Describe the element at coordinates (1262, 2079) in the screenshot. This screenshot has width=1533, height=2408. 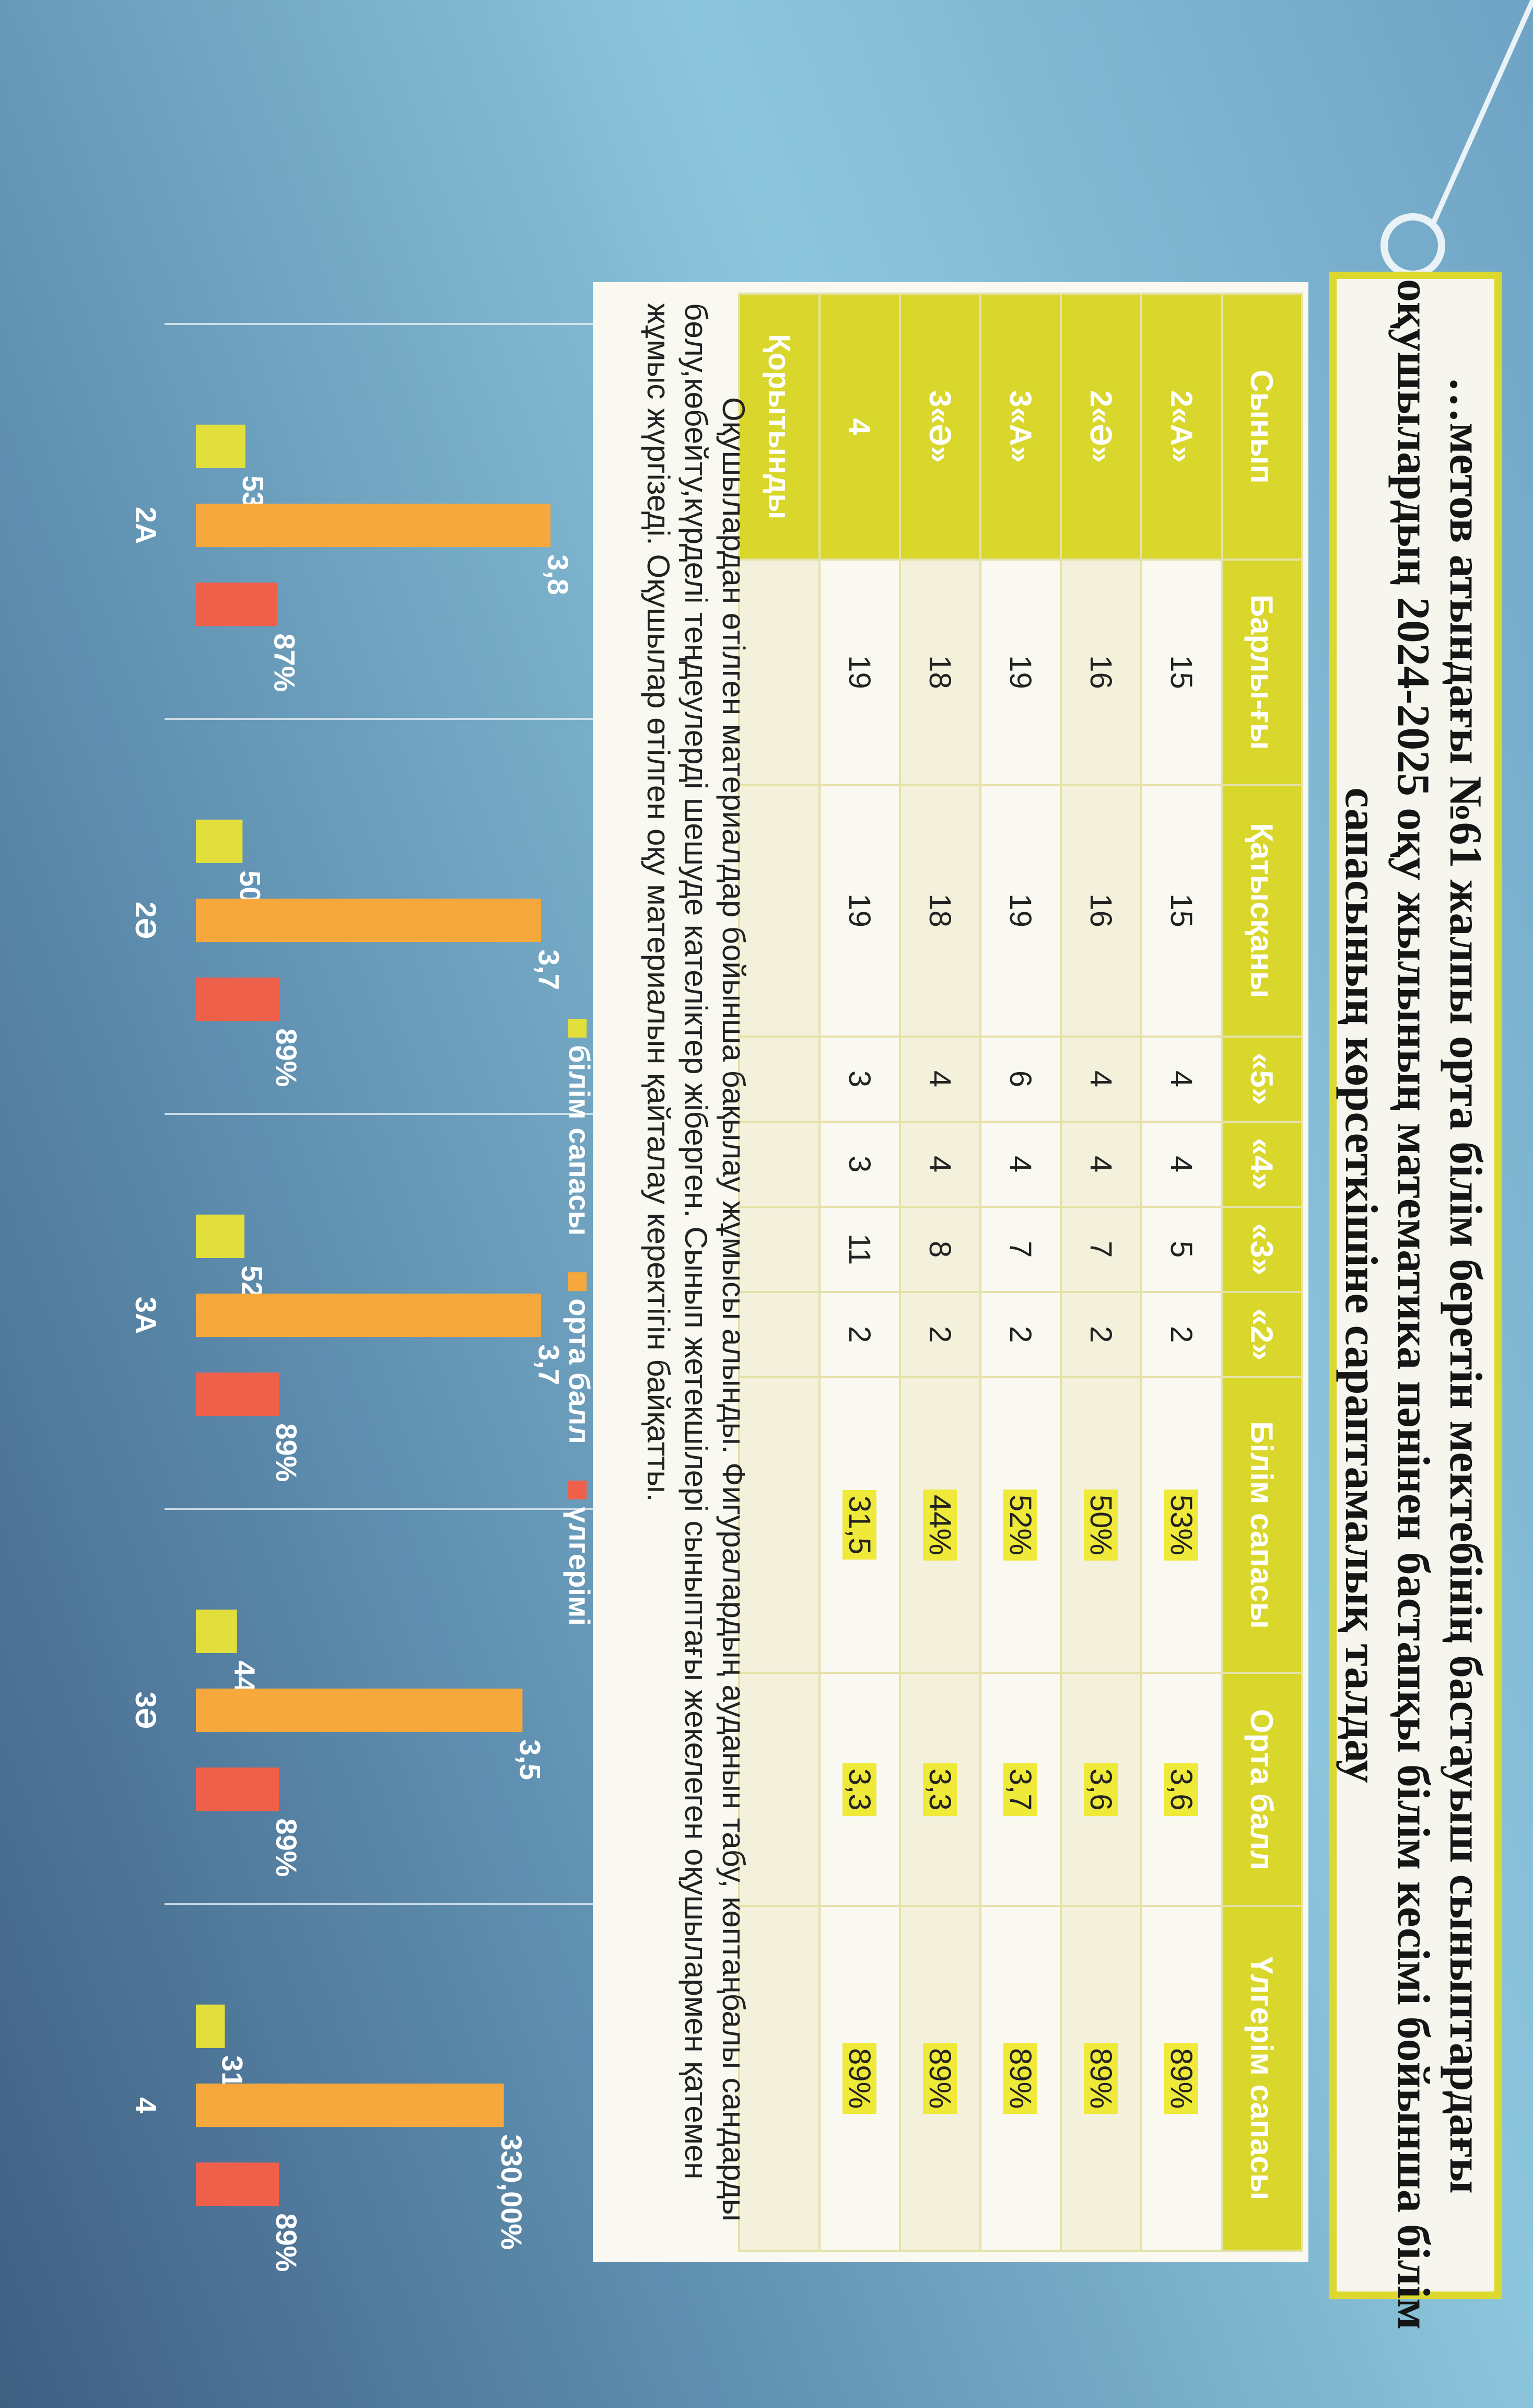
I see `header-cell: Үлгерім сапасы` at that location.